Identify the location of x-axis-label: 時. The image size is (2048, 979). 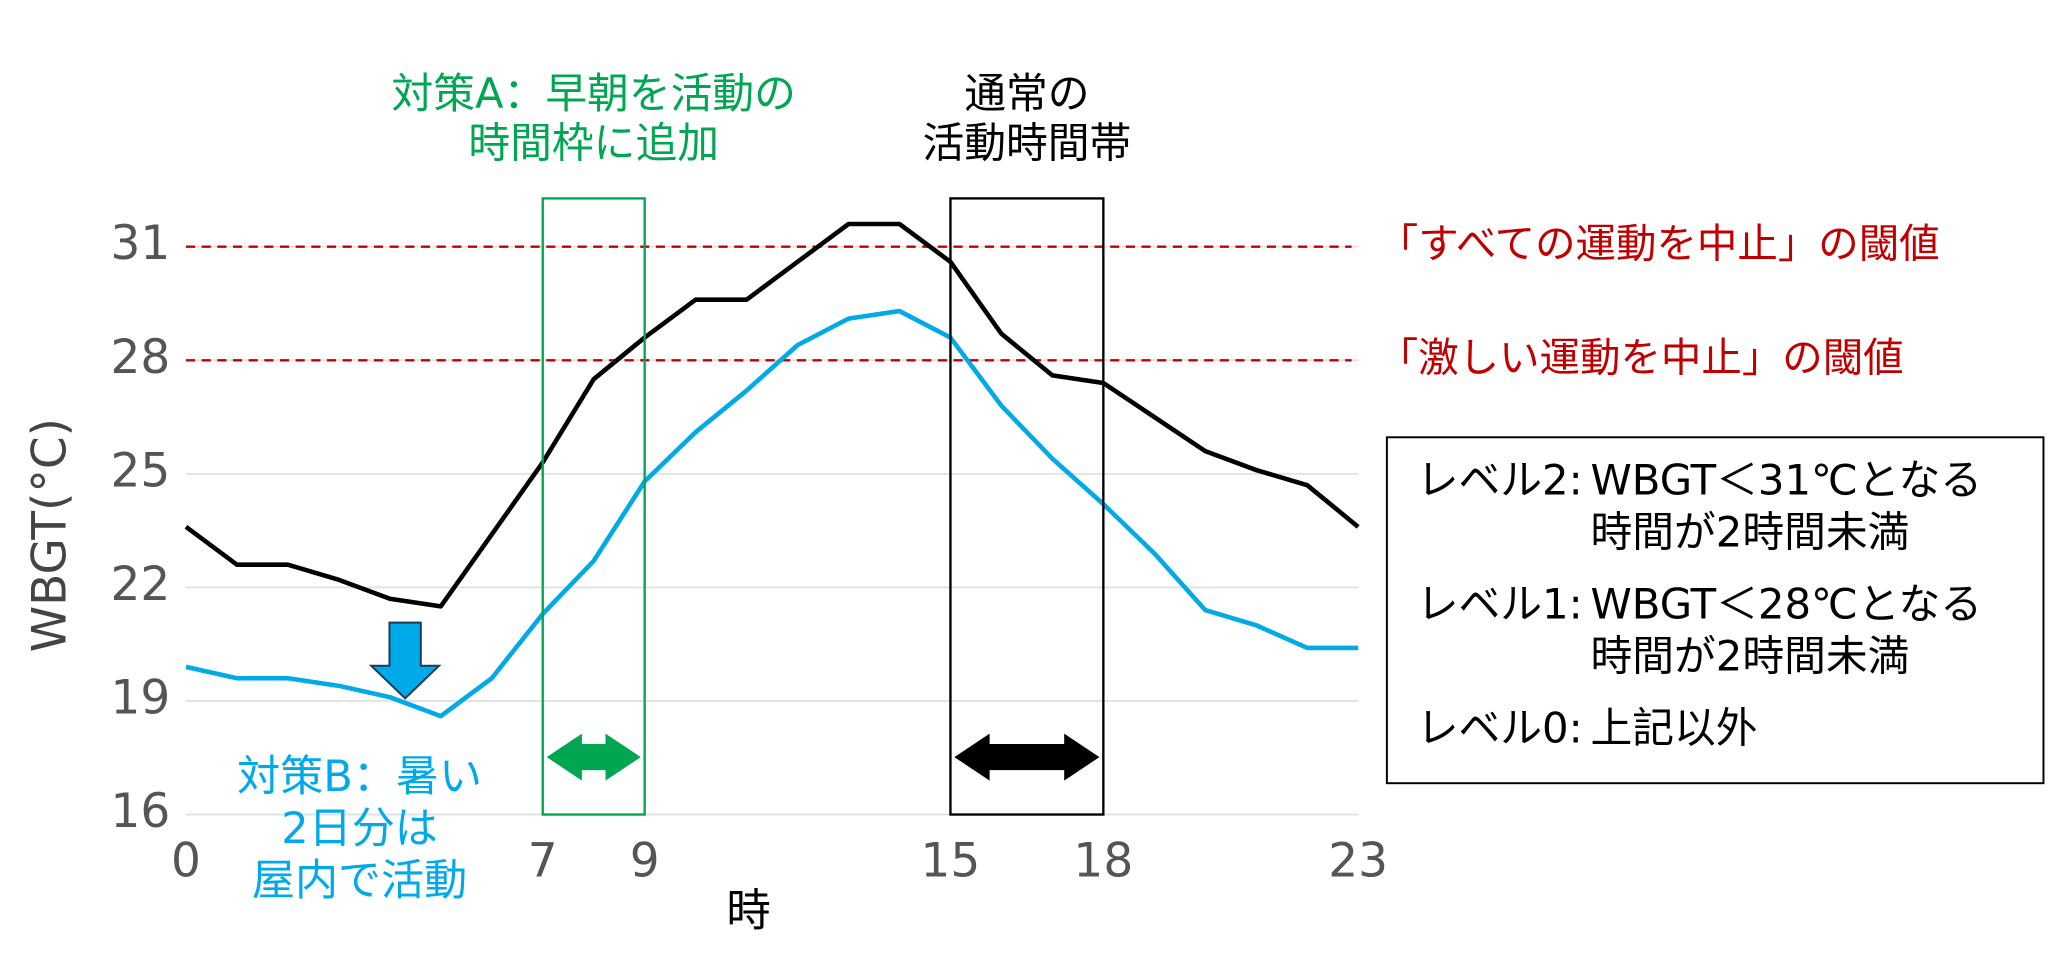
(748, 911).